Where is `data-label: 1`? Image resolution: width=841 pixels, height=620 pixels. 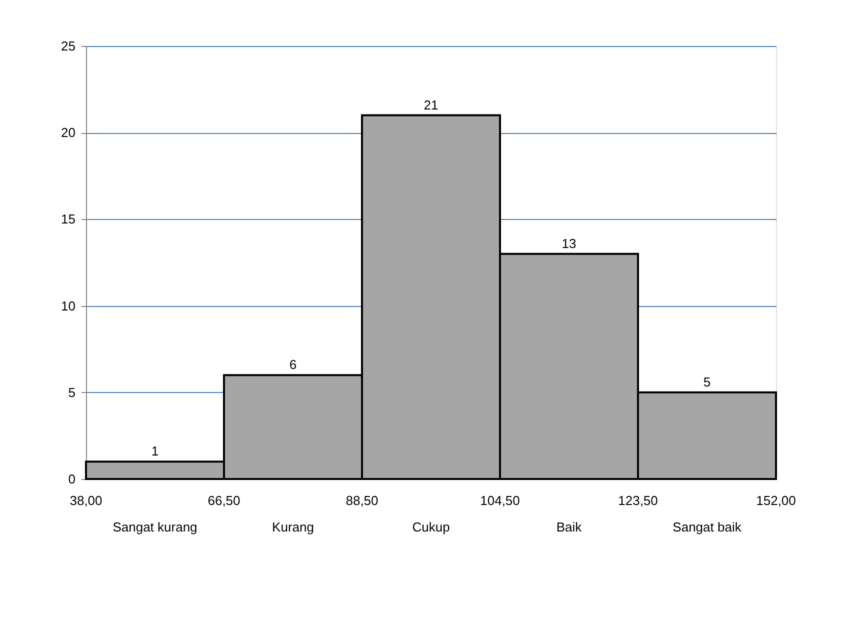
data-label: 1 is located at coordinates (155, 451).